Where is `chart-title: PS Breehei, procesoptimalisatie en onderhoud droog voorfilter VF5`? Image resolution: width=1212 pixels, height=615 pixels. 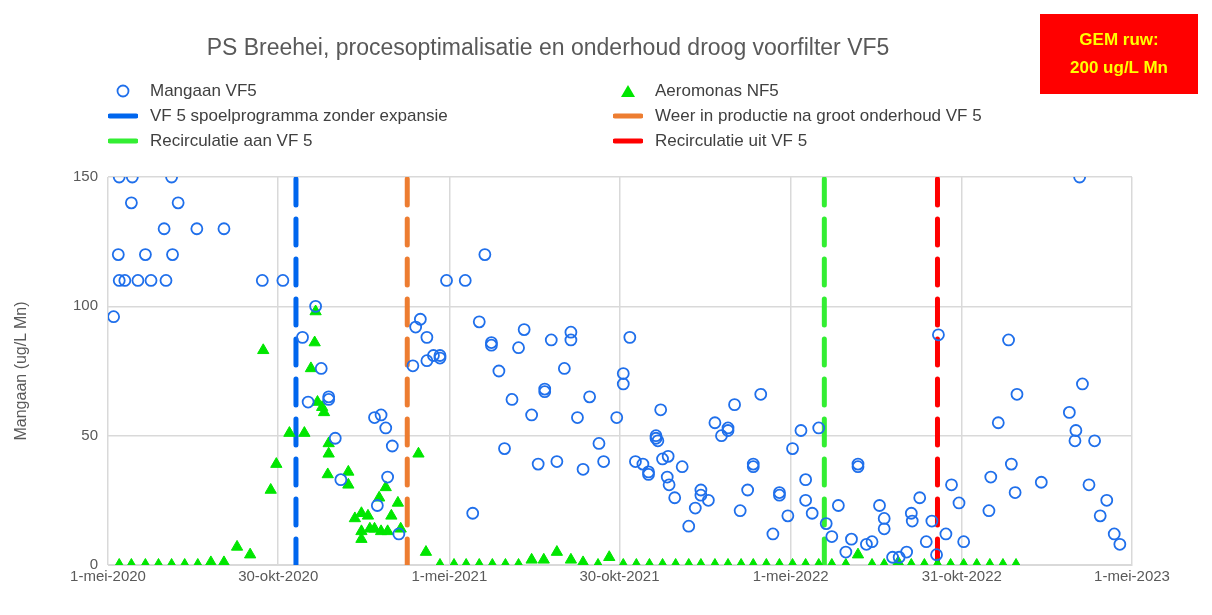 chart-title: PS Breehei, procesoptimalisatie en onderhoud droog voorfilter VF5 is located at coordinates (548, 47).